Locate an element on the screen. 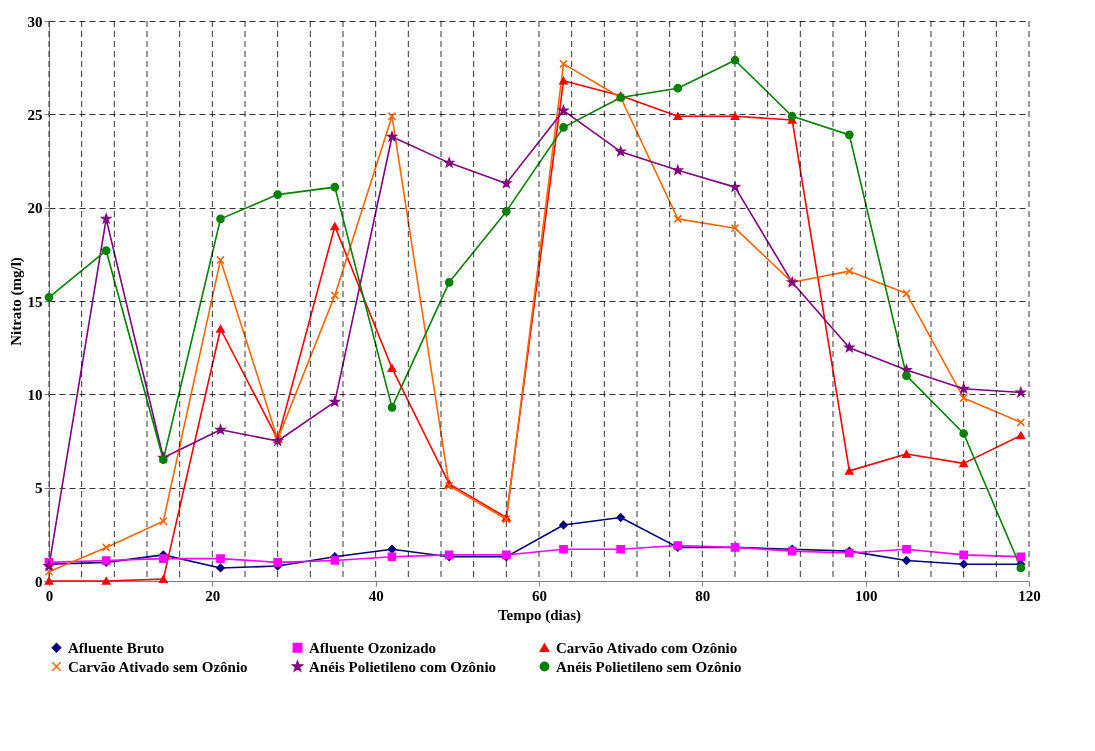 This screenshot has width=1095, height=751. x-tick-label: 100 is located at coordinates (866, 595).